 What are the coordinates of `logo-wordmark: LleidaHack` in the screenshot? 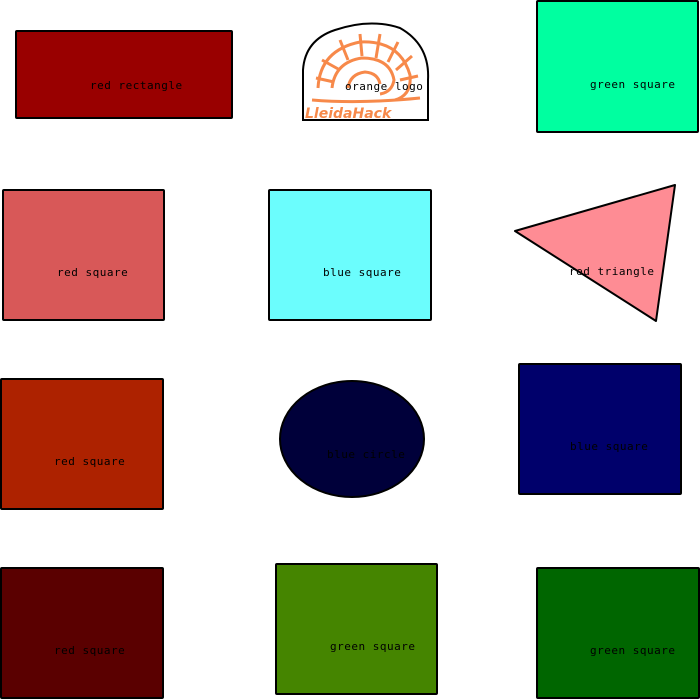 It's located at (349, 114).